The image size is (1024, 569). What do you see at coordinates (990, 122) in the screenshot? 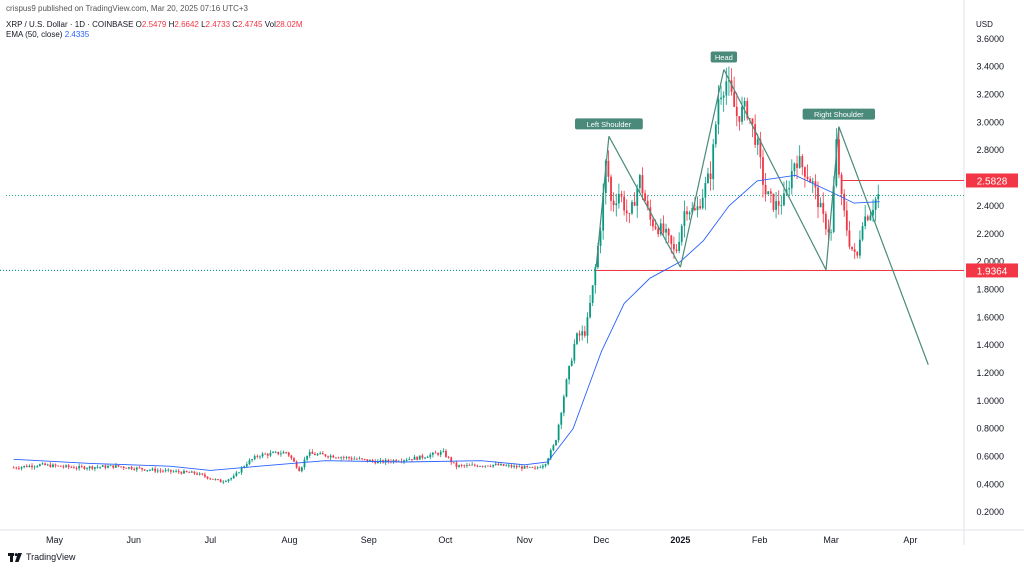
I see `y-tick-label: 3.0000` at bounding box center [990, 122].